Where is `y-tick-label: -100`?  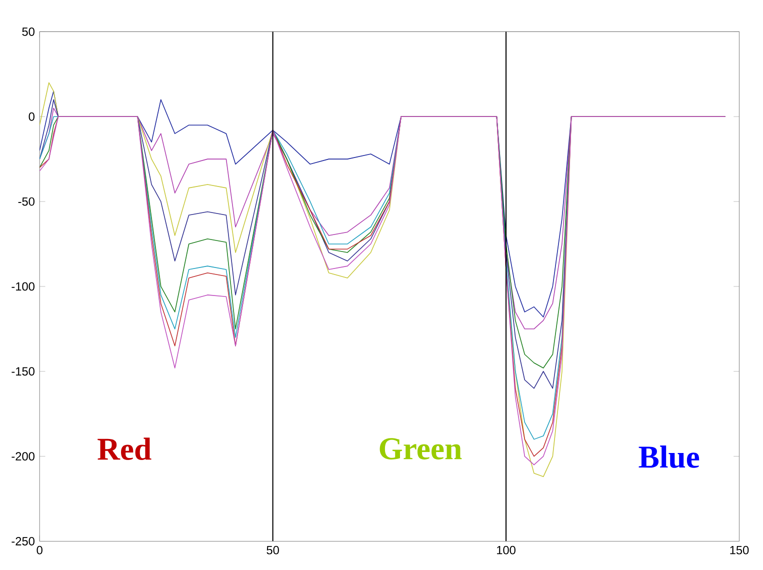
y-tick-label: -100 is located at coordinates (23, 286).